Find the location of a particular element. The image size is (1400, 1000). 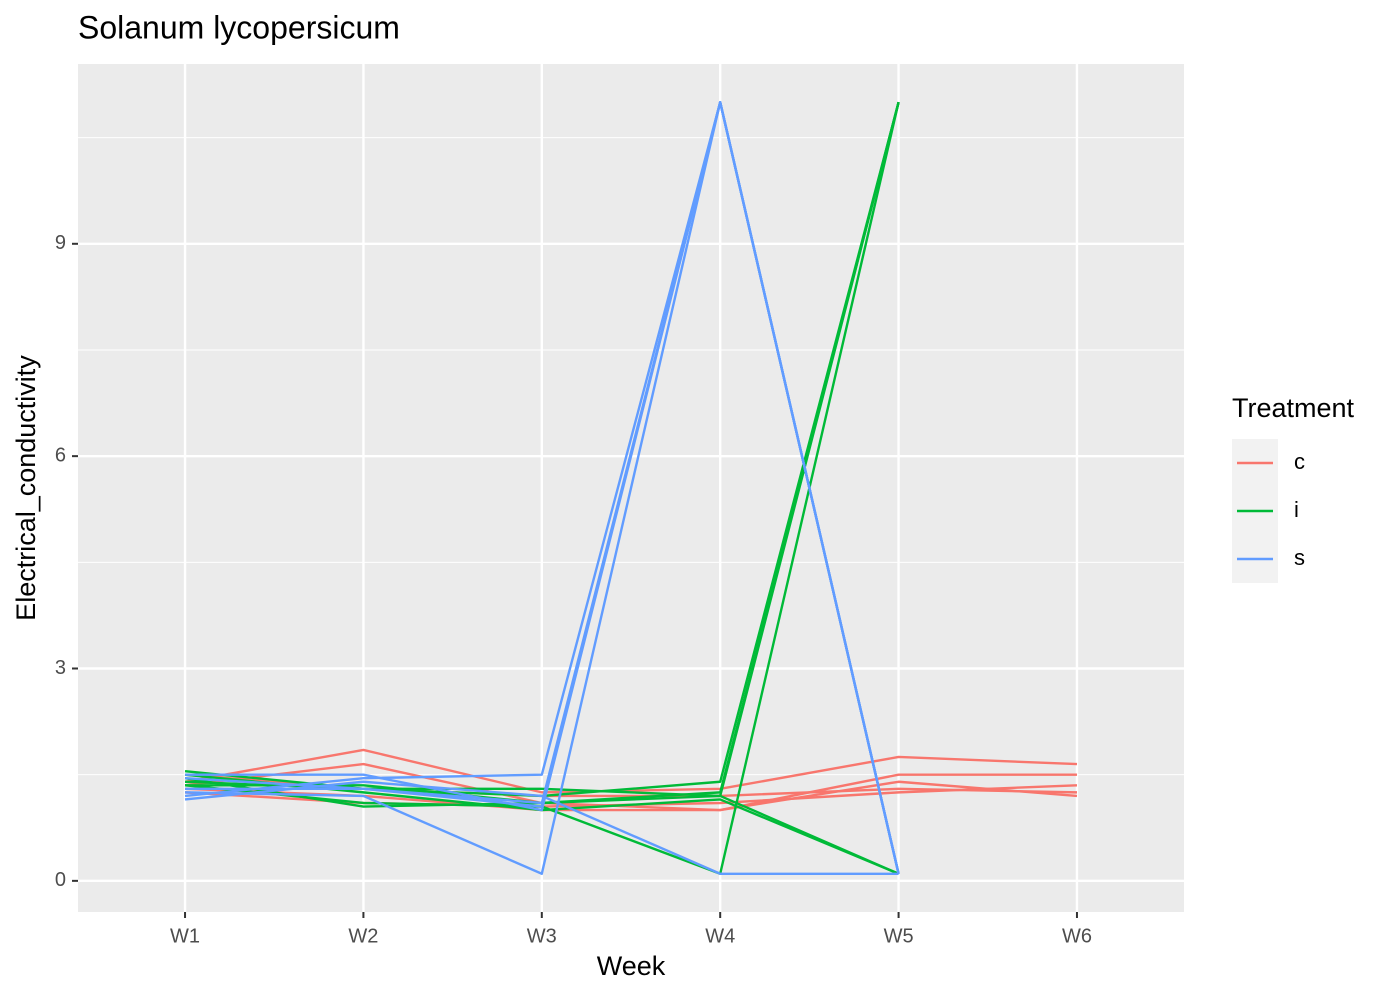

y-tick-label: 3 is located at coordinates (60, 668).